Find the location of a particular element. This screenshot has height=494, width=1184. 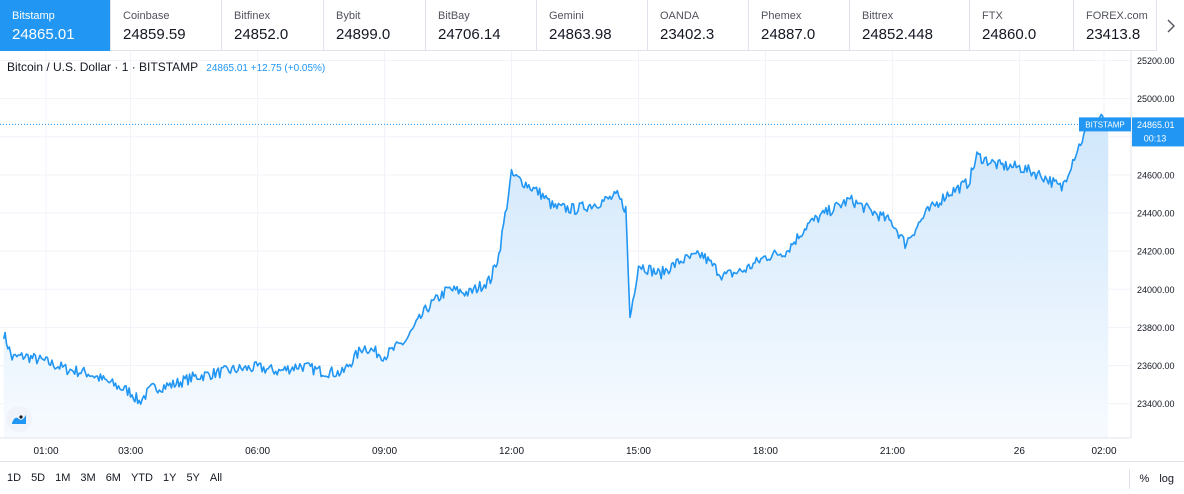

exchange-name: Phemex is located at coordinates (781, 16).